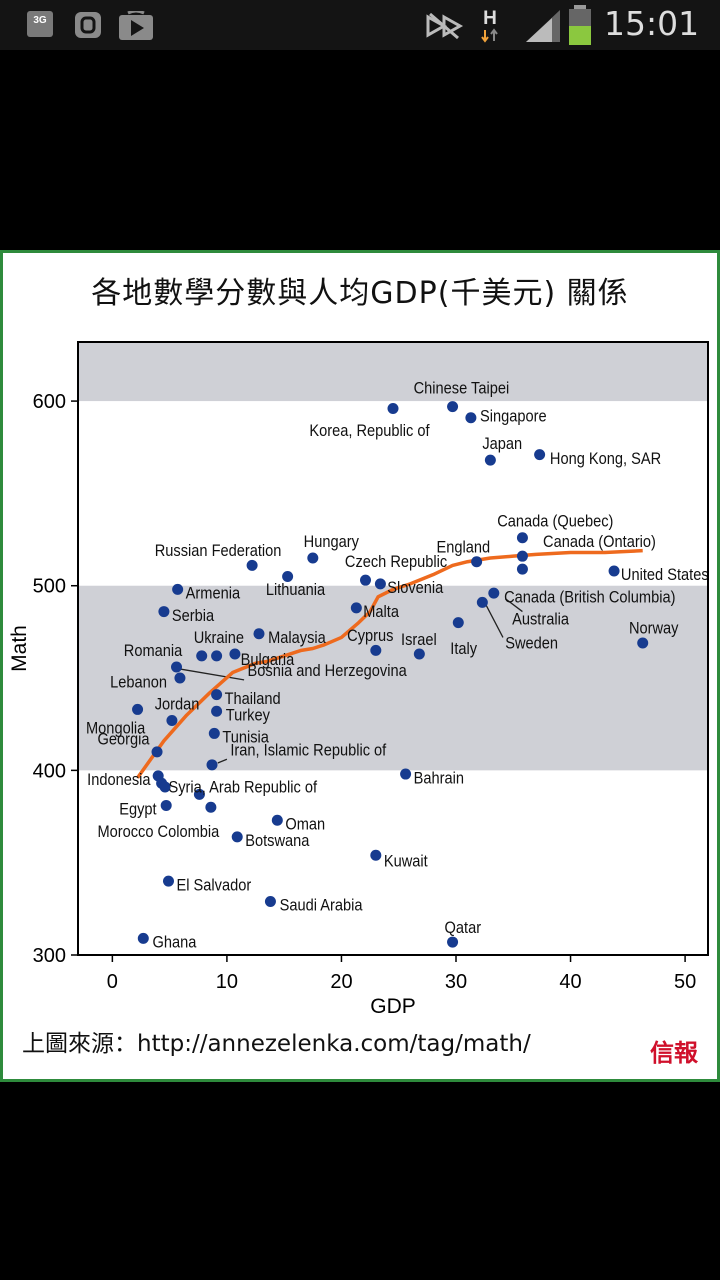 This screenshot has width=720, height=1280. I want to click on point-label: Norway, so click(654, 629).